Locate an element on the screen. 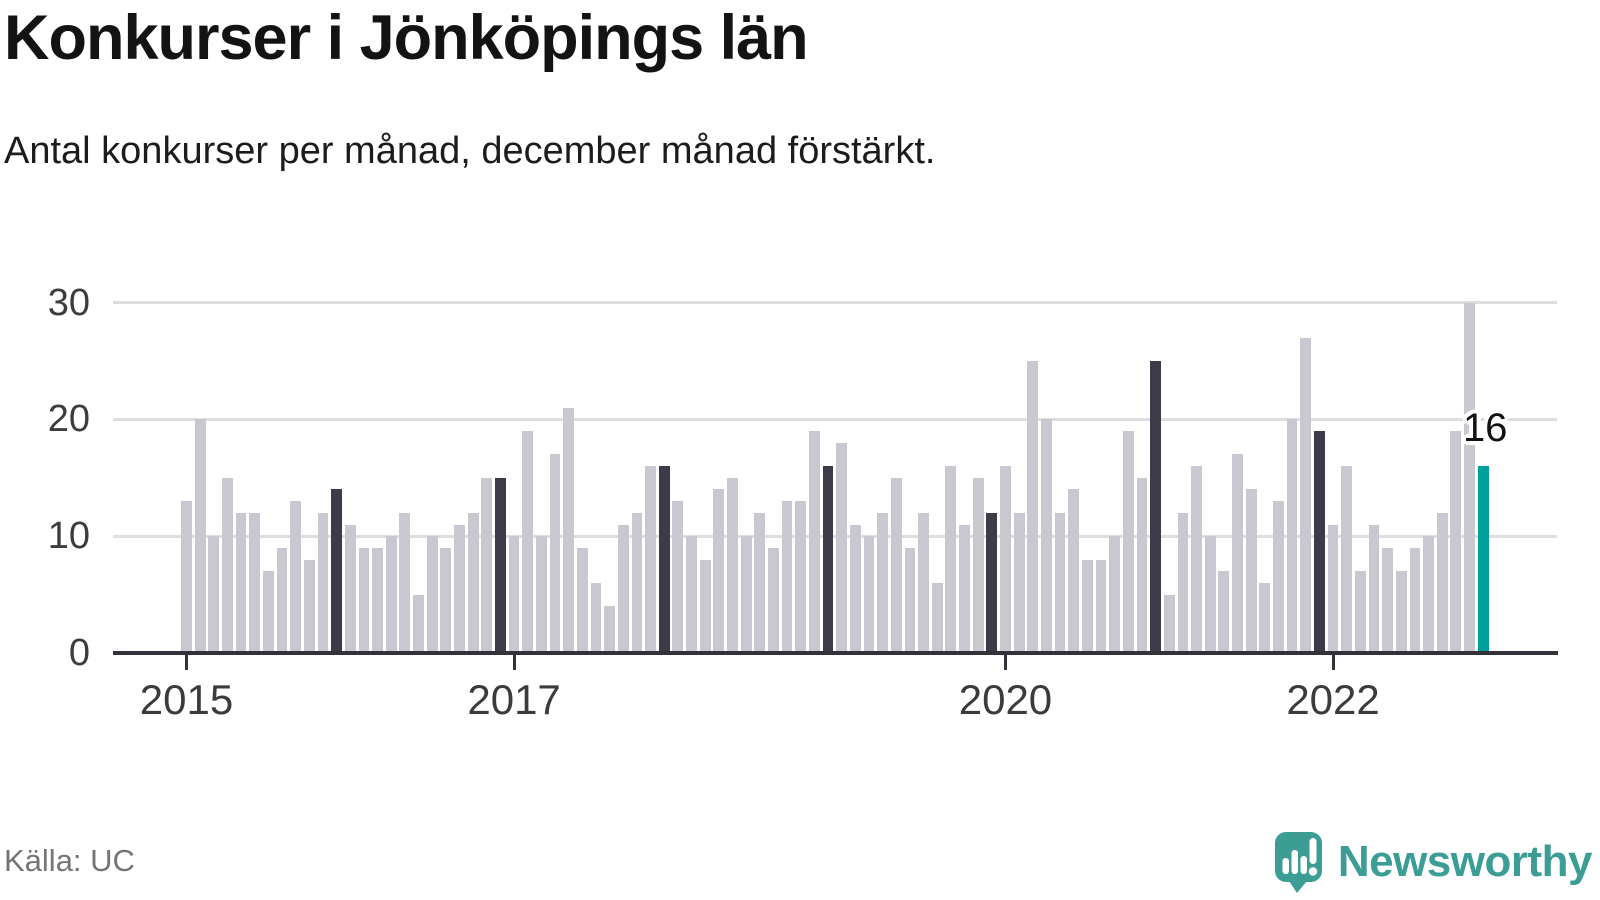 The width and height of the screenshot is (1600, 900). latest-value-label: 16 is located at coordinates (1485, 428).